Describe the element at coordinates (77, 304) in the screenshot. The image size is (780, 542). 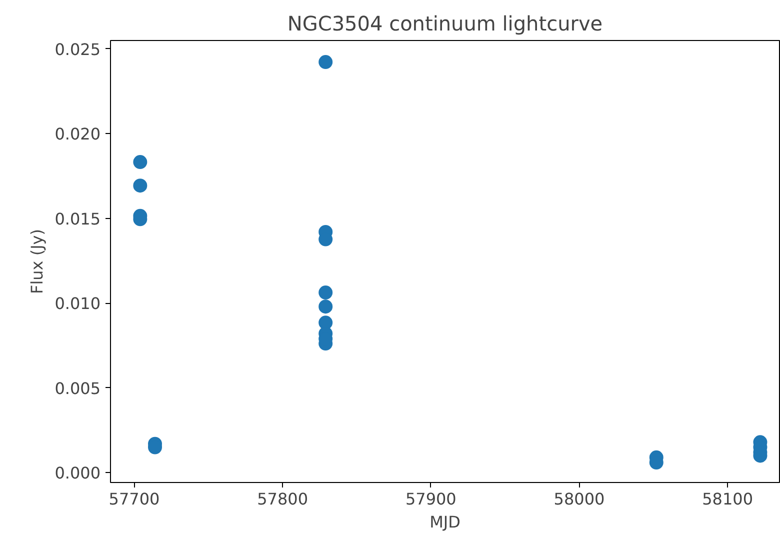
I see `y-tick-label: 0.010` at that location.